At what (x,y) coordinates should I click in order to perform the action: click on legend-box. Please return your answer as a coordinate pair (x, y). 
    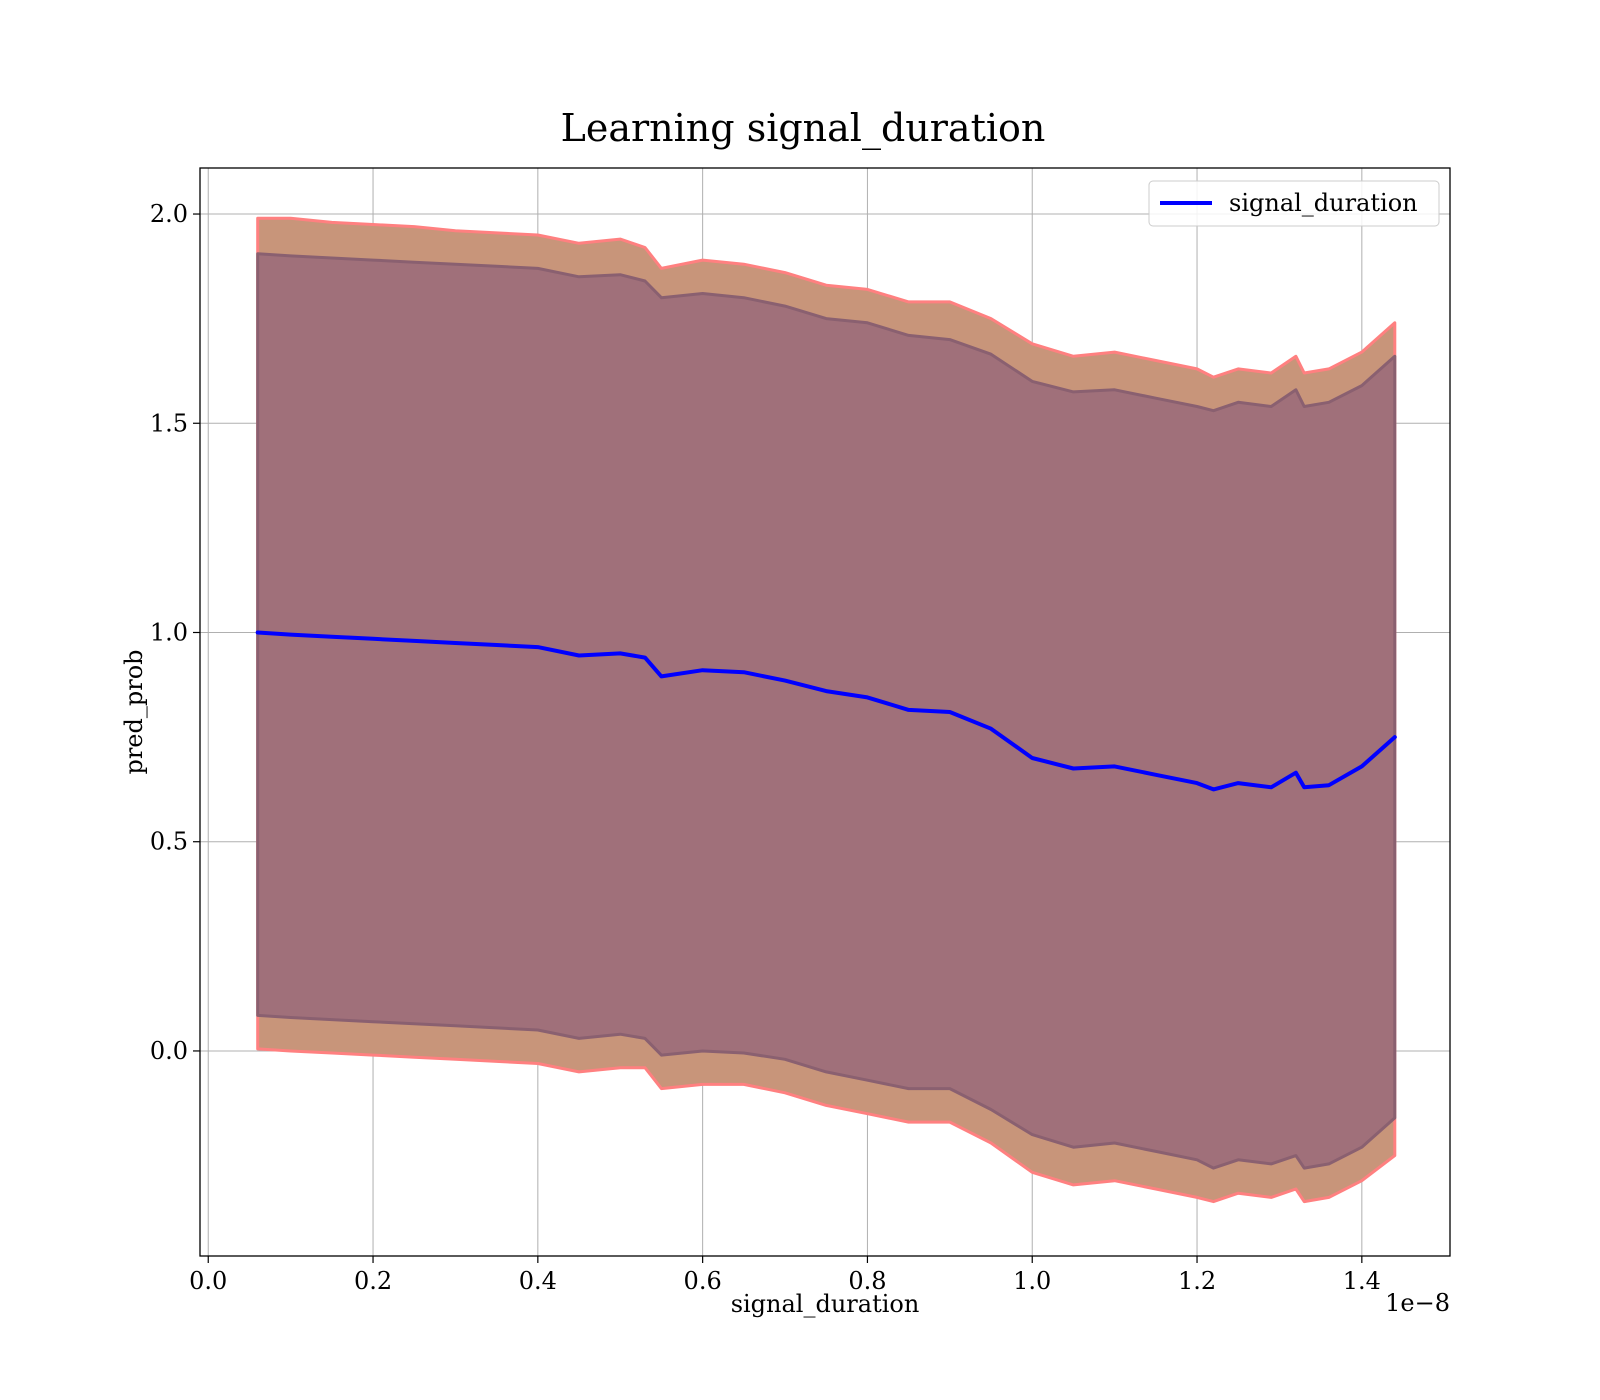
    Looking at the image, I should click on (1294, 203).